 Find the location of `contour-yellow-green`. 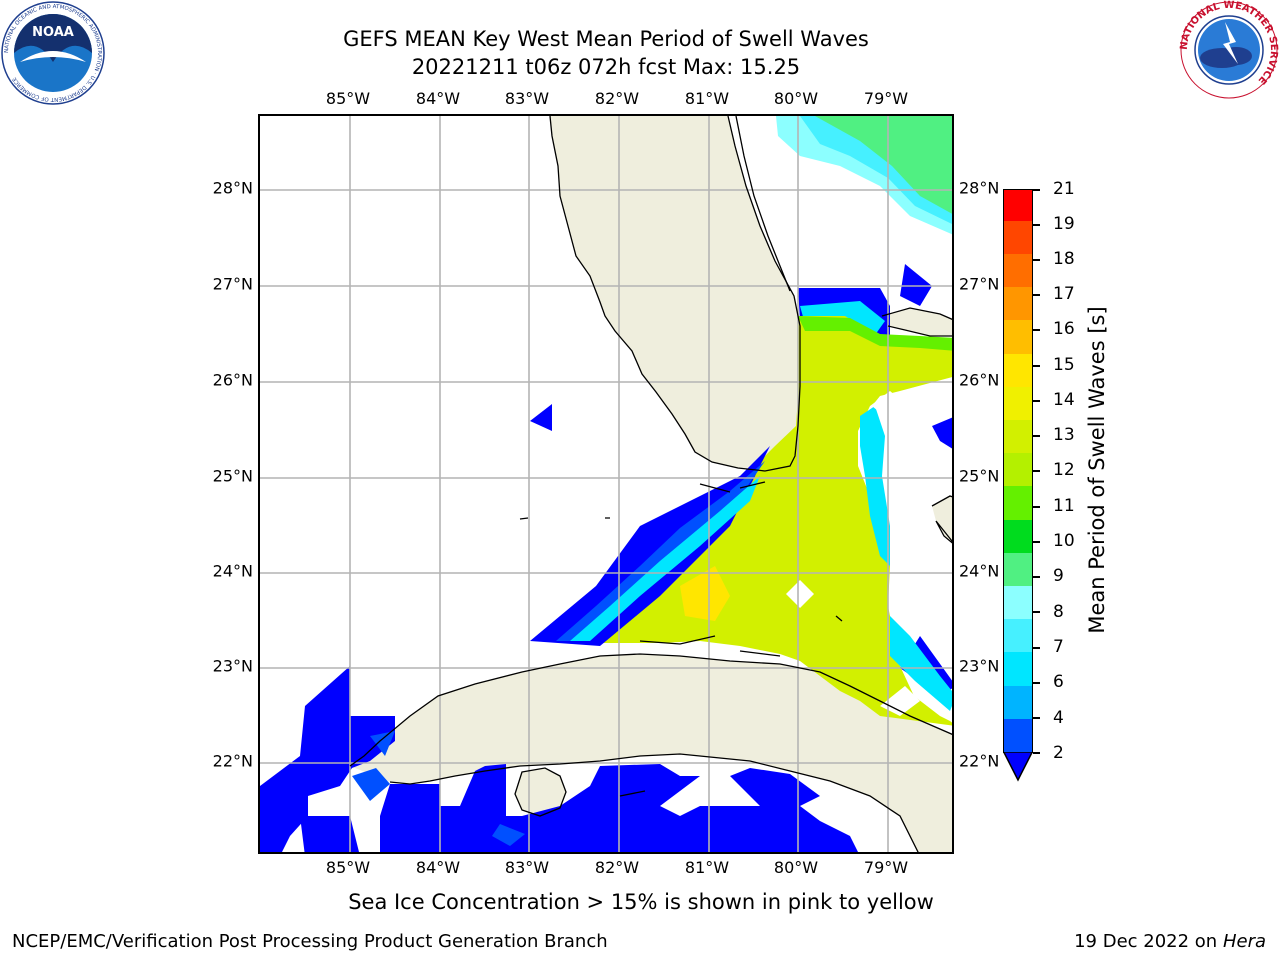

contour-yellow-green is located at coordinates (752, 521).